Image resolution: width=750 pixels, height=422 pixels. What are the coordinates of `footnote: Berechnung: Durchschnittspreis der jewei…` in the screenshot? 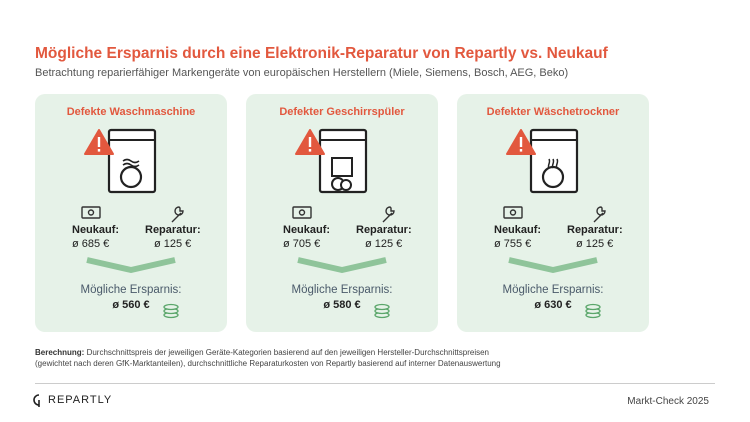 It's located at (380, 358).